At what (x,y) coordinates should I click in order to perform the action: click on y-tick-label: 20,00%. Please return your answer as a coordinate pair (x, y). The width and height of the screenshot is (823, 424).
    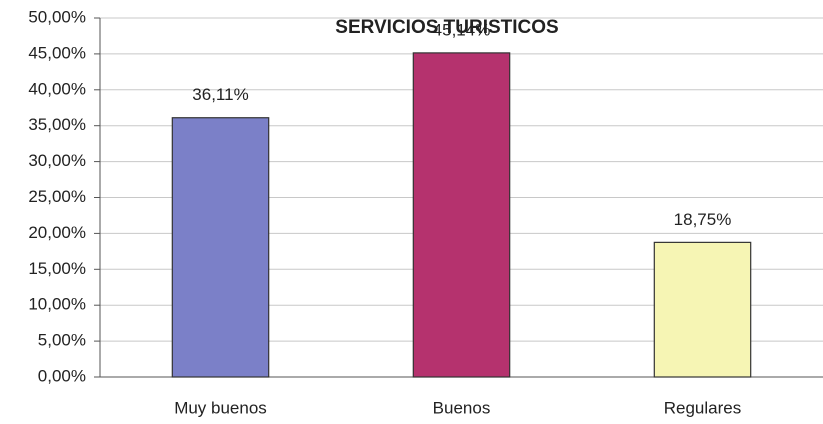
    Looking at the image, I should click on (57, 232).